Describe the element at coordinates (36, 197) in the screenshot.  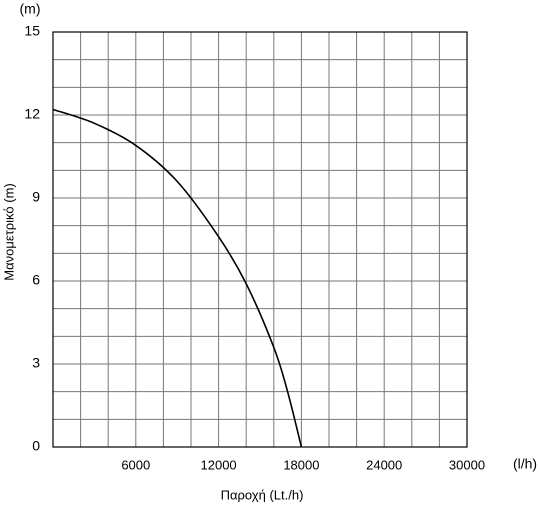
I see `y-tick-label: 9` at that location.